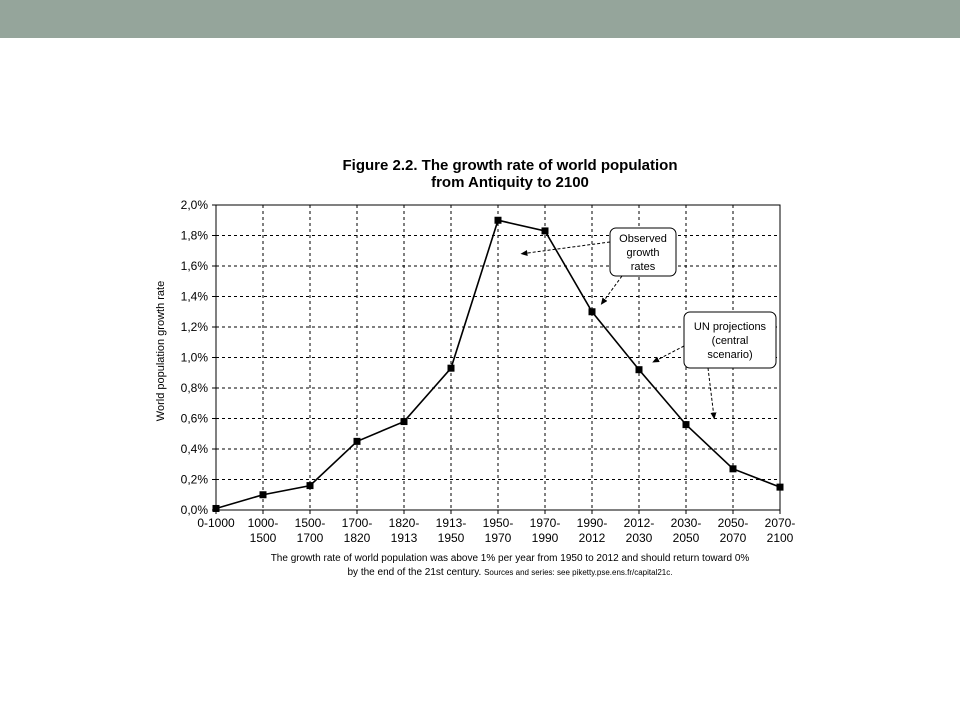 The image size is (960, 720). I want to click on slide-top-bar, so click(480, 19).